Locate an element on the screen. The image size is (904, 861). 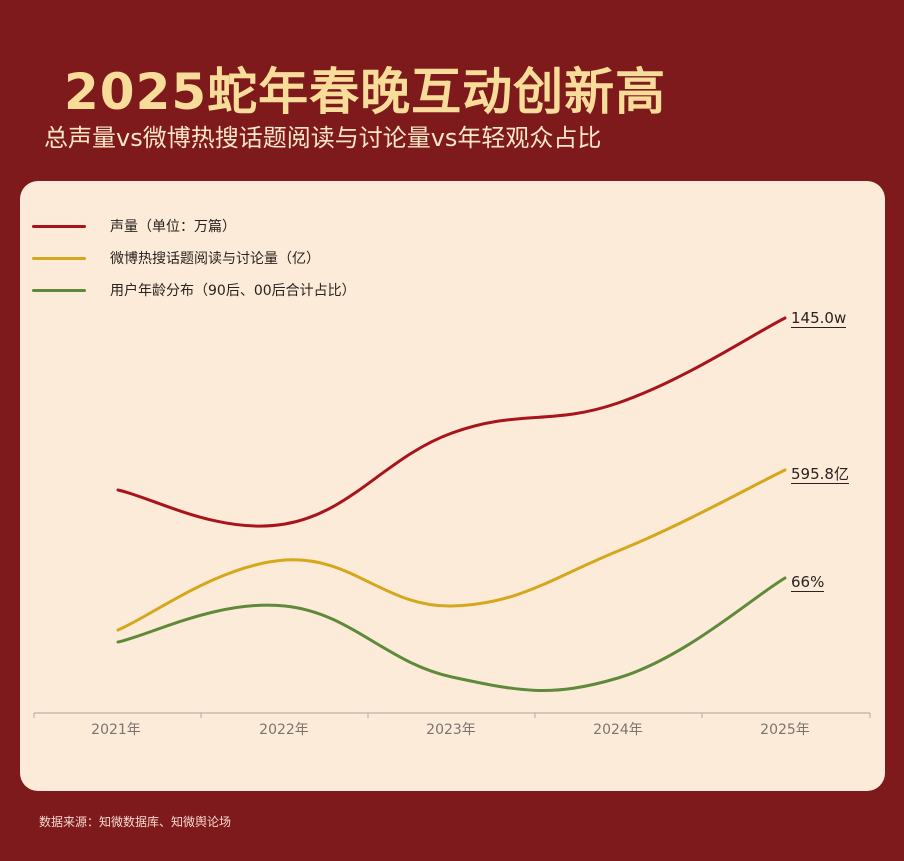
legend-item-age: 用户年龄分布（90后、00后合计占比） is located at coordinates (194, 290).